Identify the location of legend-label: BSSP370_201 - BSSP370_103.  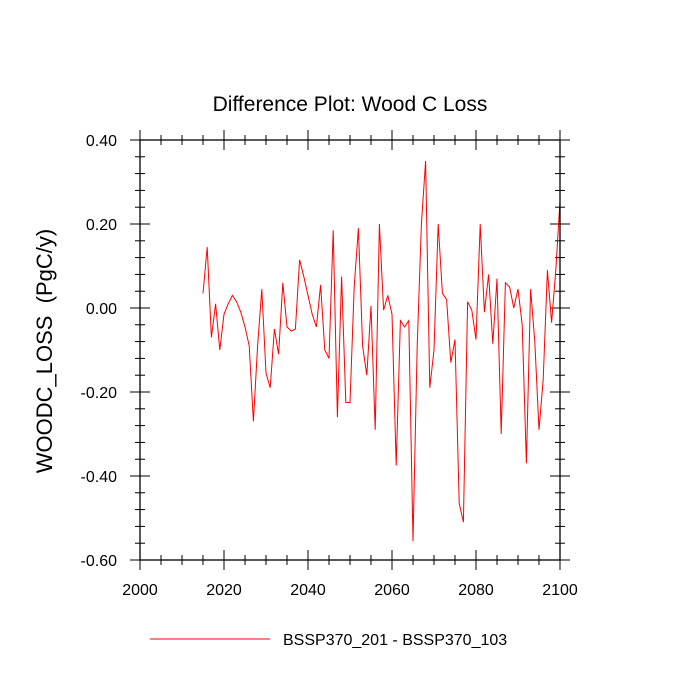
(395, 640).